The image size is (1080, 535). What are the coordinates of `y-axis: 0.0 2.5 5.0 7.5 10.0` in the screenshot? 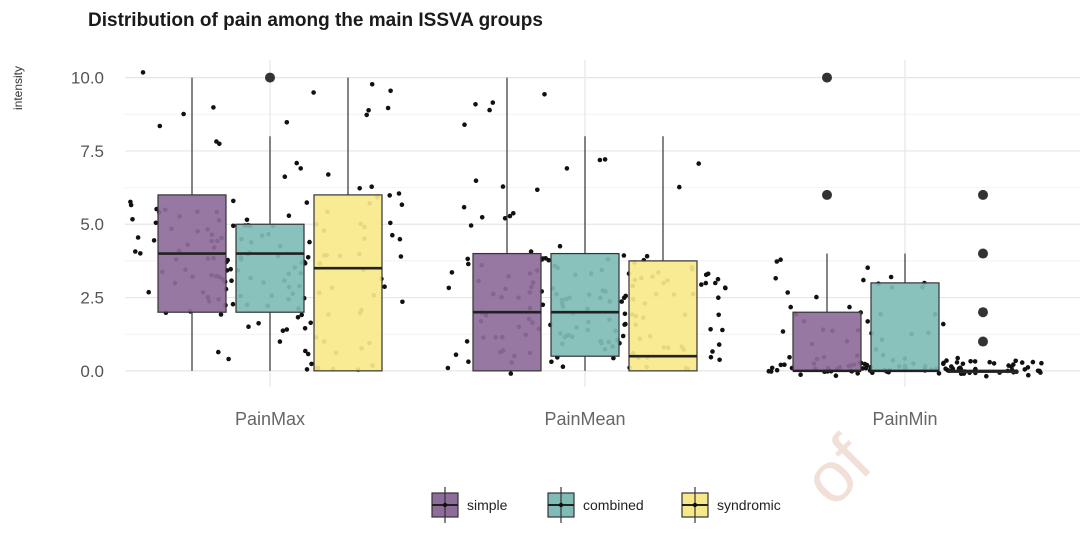 It's located at (87, 225).